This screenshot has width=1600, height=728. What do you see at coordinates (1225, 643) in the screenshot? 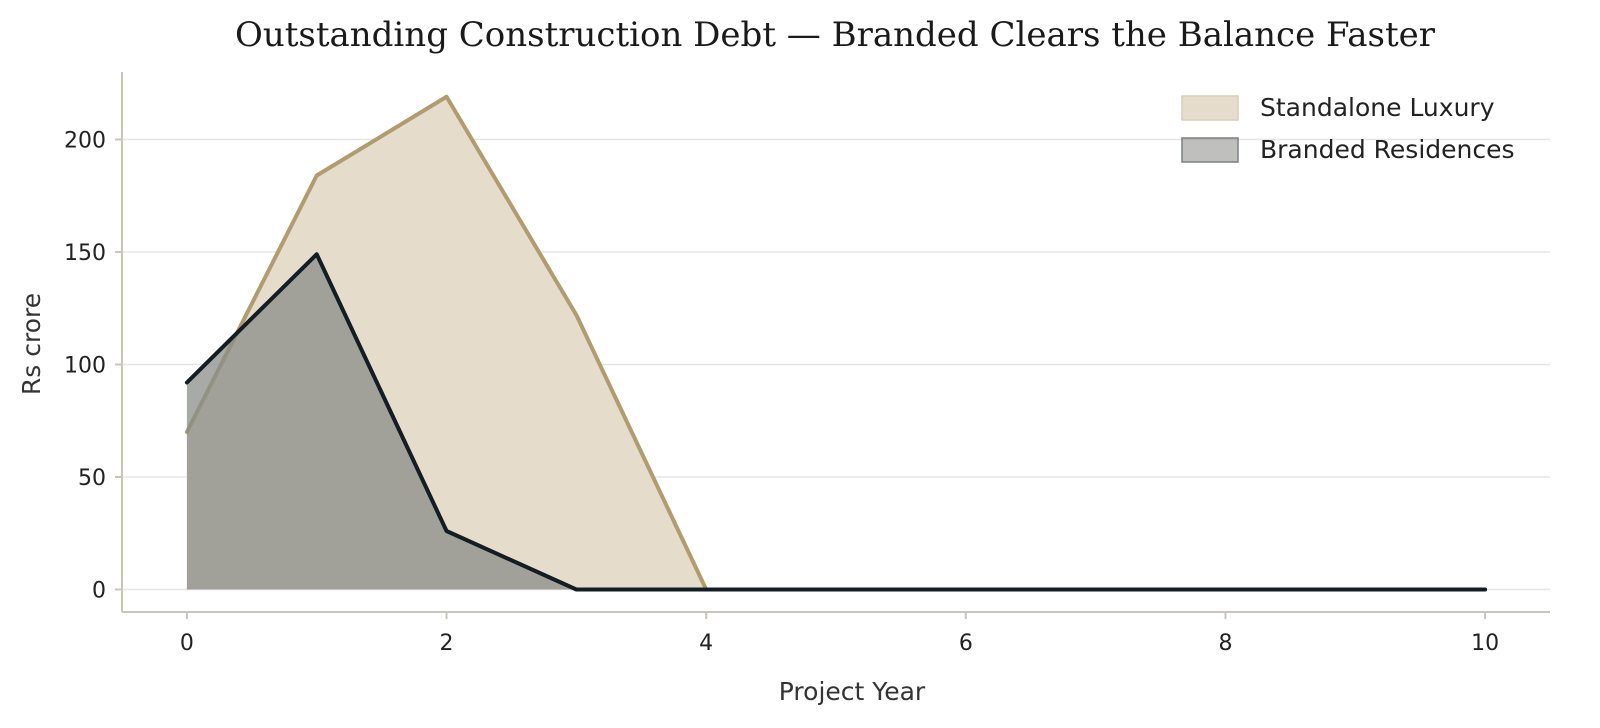
I see `x-tick-label: 8` at bounding box center [1225, 643].